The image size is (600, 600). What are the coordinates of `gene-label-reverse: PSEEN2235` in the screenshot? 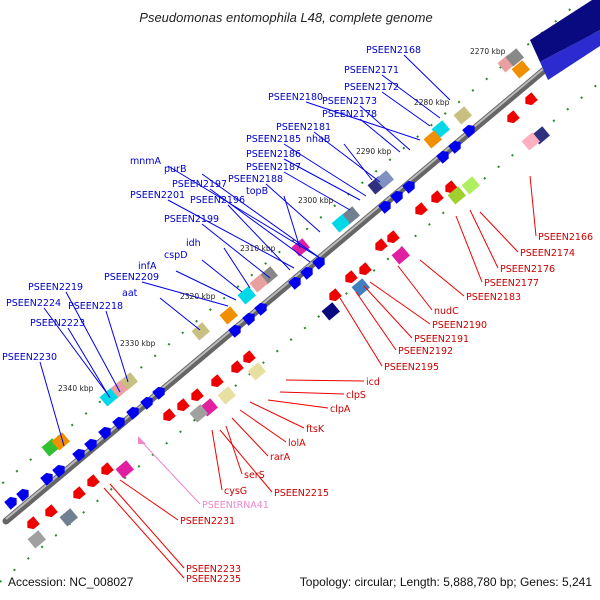 It's located at (213, 579).